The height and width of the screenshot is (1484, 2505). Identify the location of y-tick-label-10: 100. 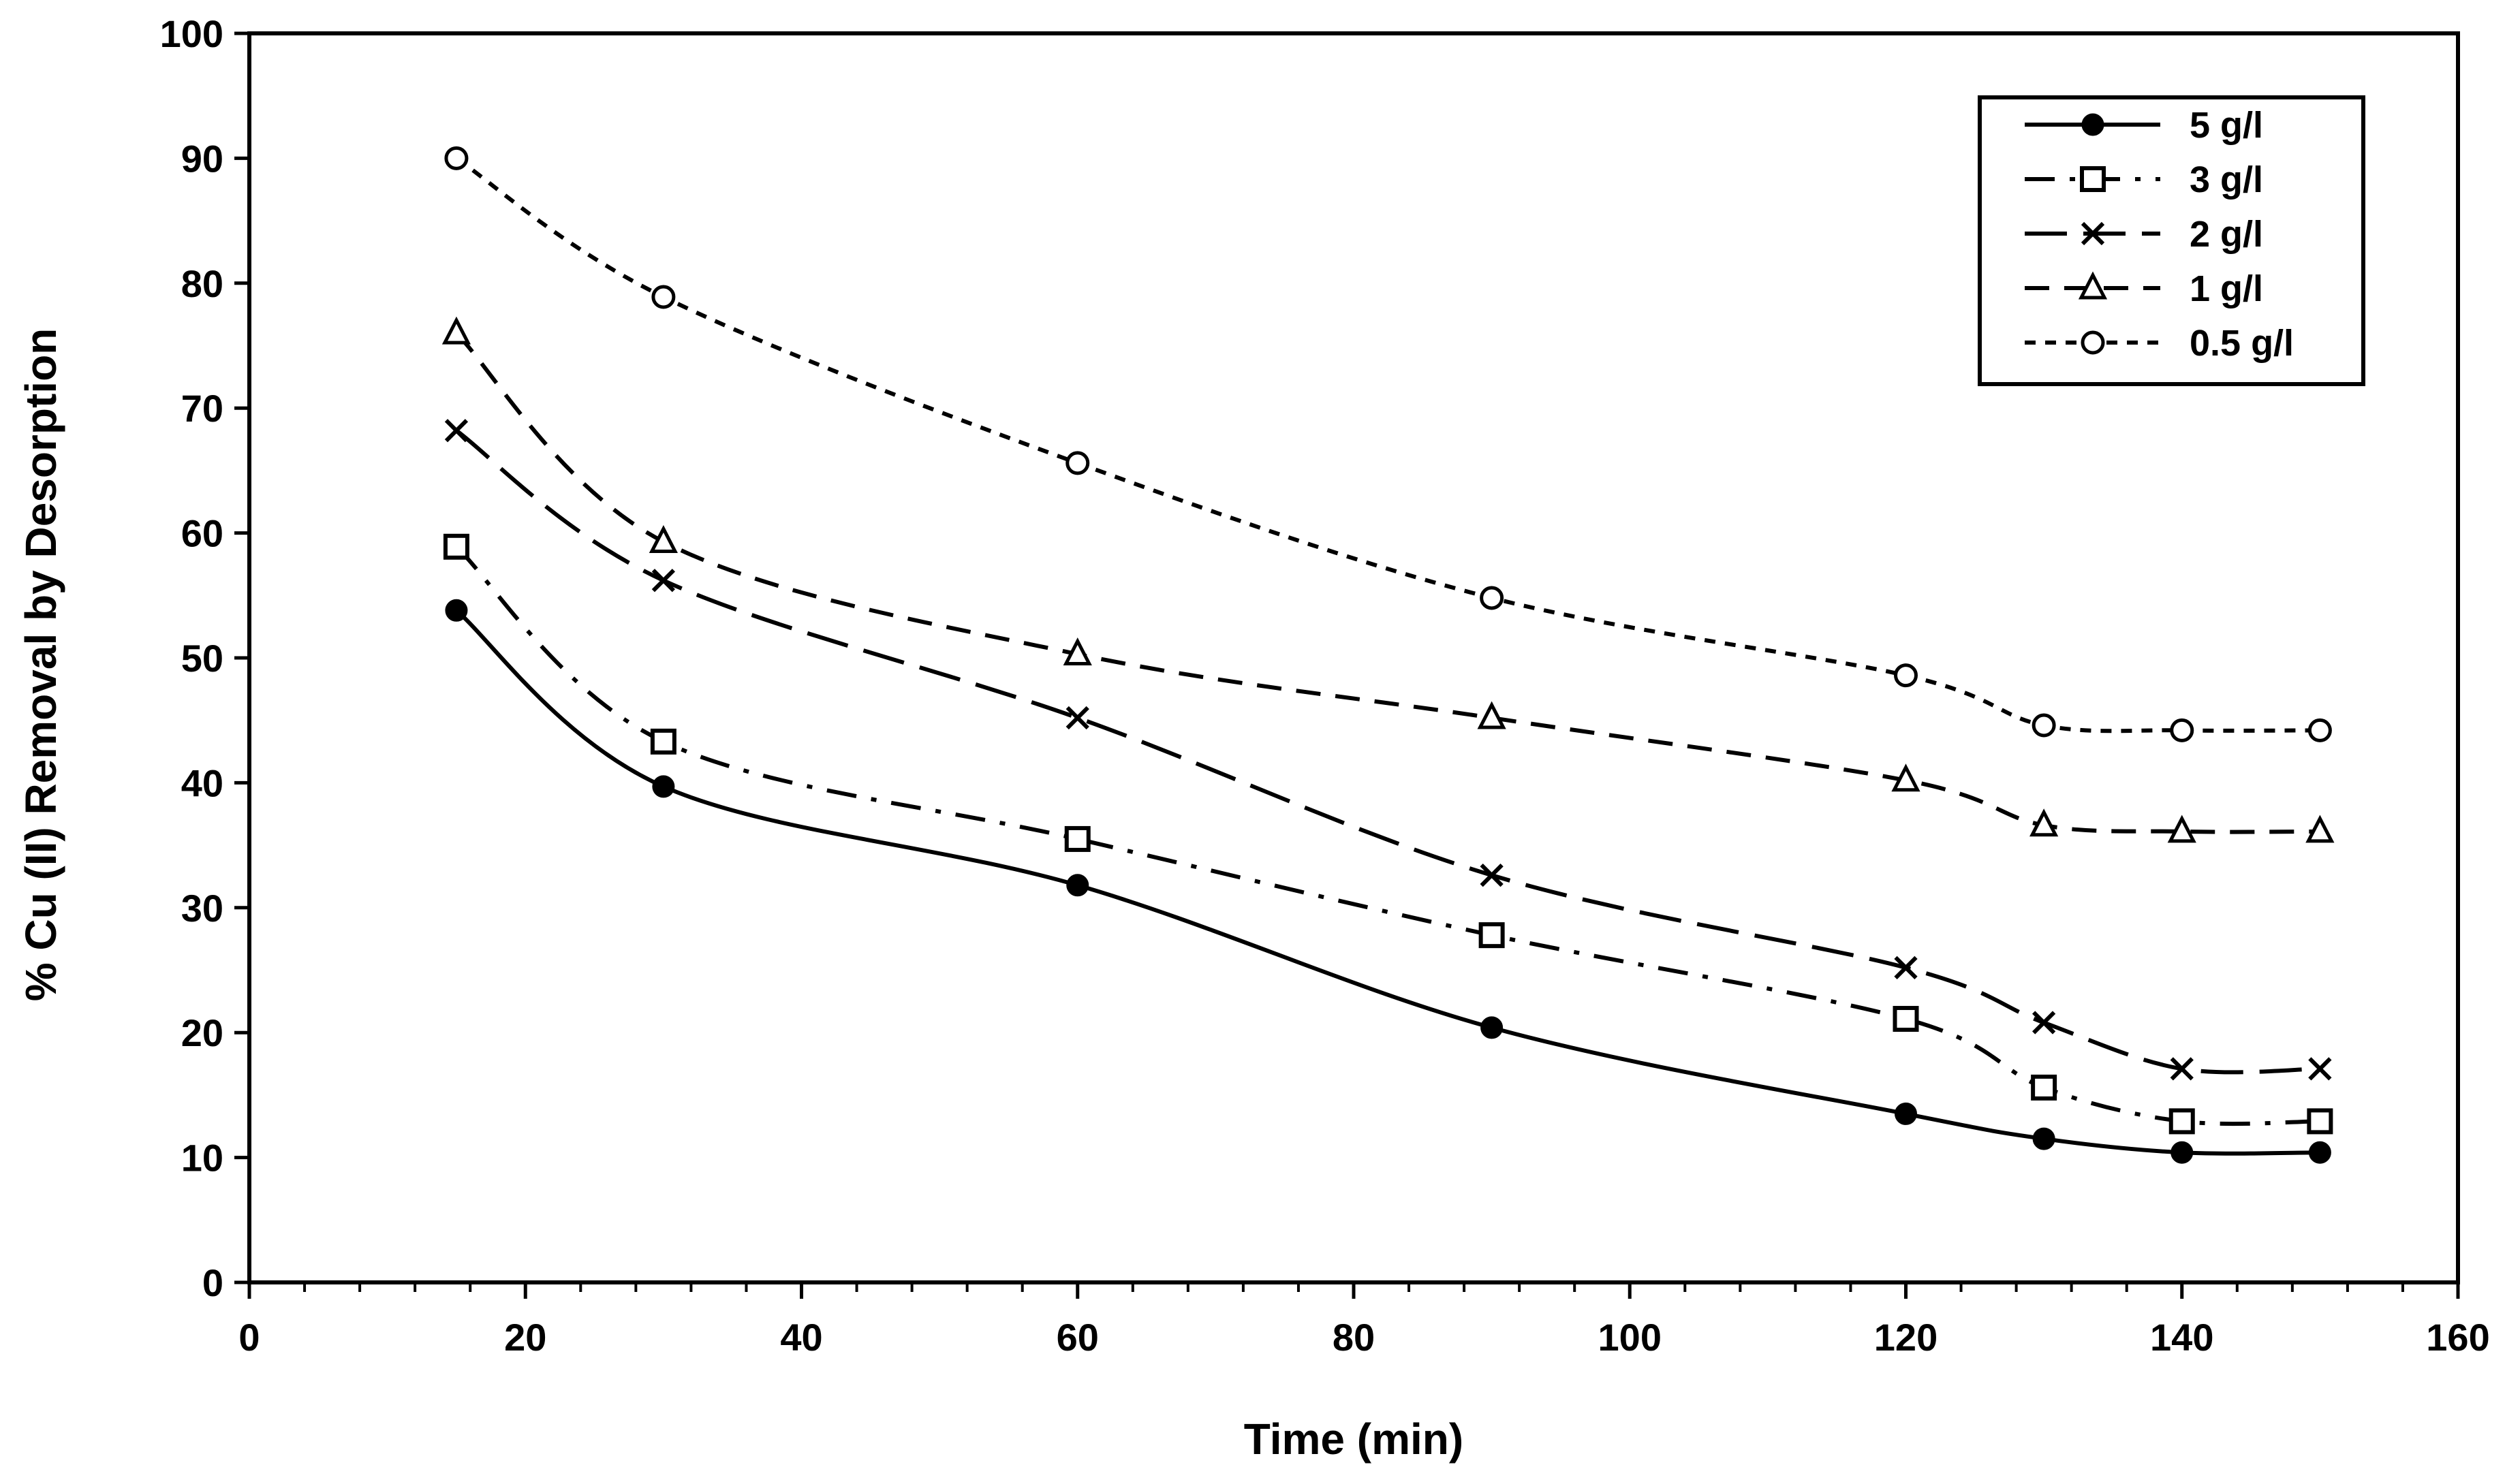
(191, 33).